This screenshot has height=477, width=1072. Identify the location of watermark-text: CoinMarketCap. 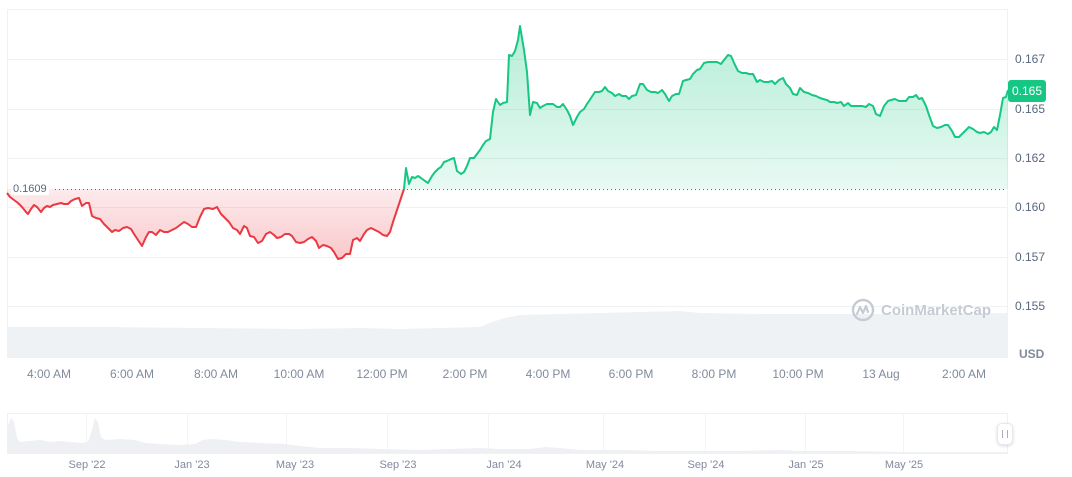
(936, 310).